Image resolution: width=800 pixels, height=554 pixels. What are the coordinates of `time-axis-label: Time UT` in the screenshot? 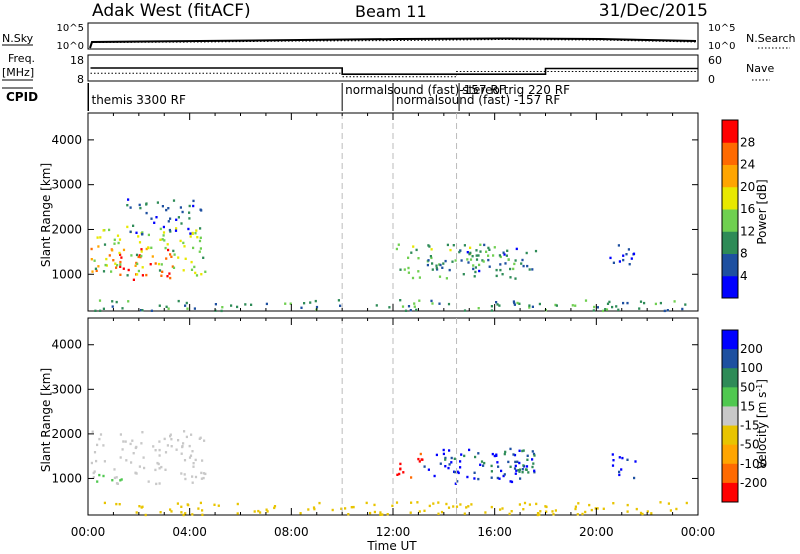 It's located at (391, 546).